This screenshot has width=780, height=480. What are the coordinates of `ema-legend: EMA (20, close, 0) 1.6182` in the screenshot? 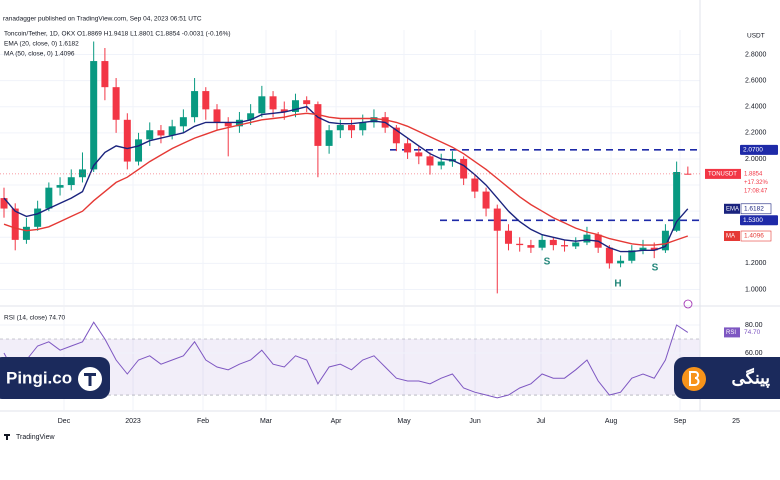 It's located at (41, 44).